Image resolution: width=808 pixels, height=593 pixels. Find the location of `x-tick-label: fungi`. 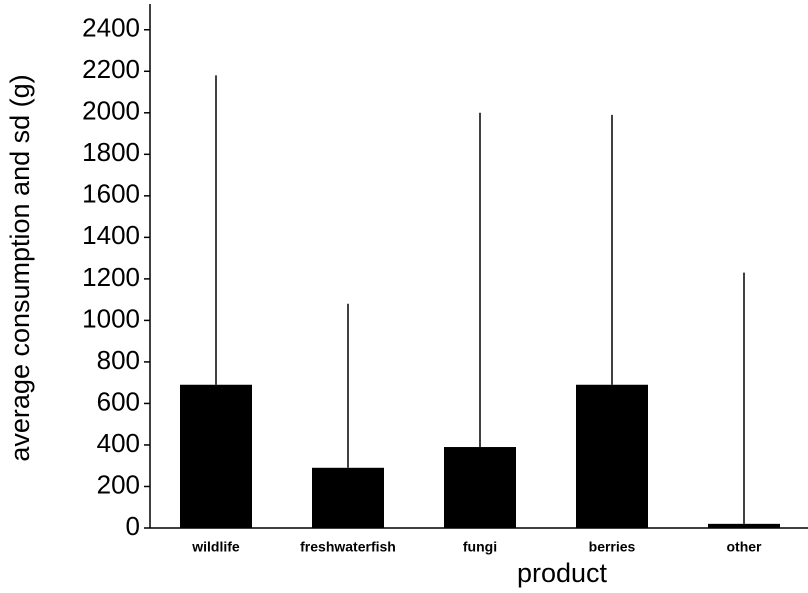

x-tick-label: fungi is located at coordinates (480, 547).